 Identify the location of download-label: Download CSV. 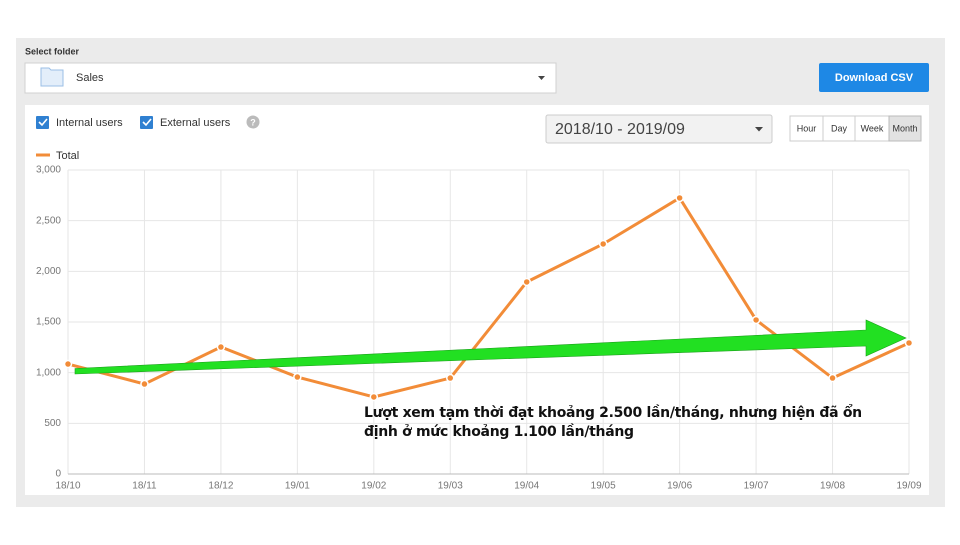
(874, 78).